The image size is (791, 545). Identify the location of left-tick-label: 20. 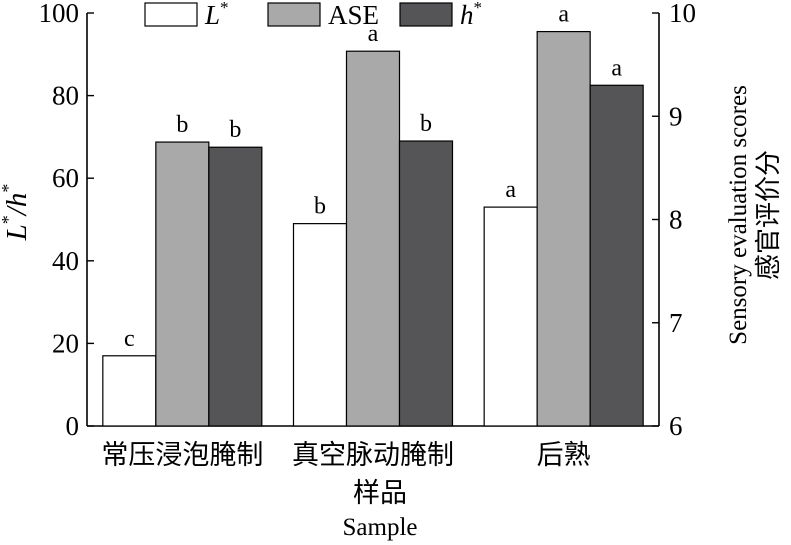
(65, 343).